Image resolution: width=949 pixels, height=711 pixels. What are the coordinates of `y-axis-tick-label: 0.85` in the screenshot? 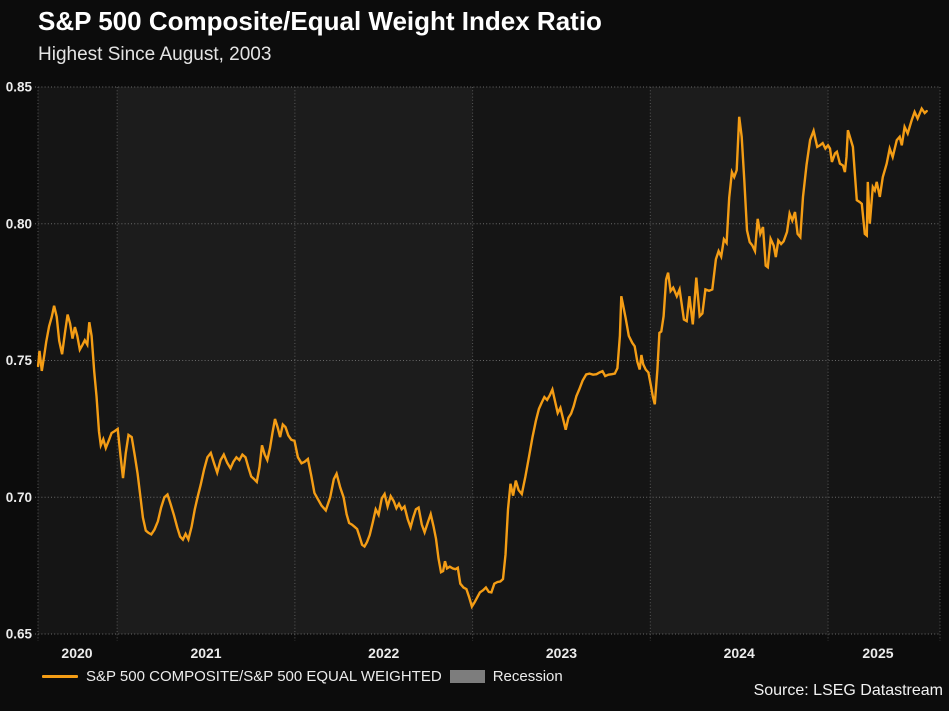 It's located at (19, 87).